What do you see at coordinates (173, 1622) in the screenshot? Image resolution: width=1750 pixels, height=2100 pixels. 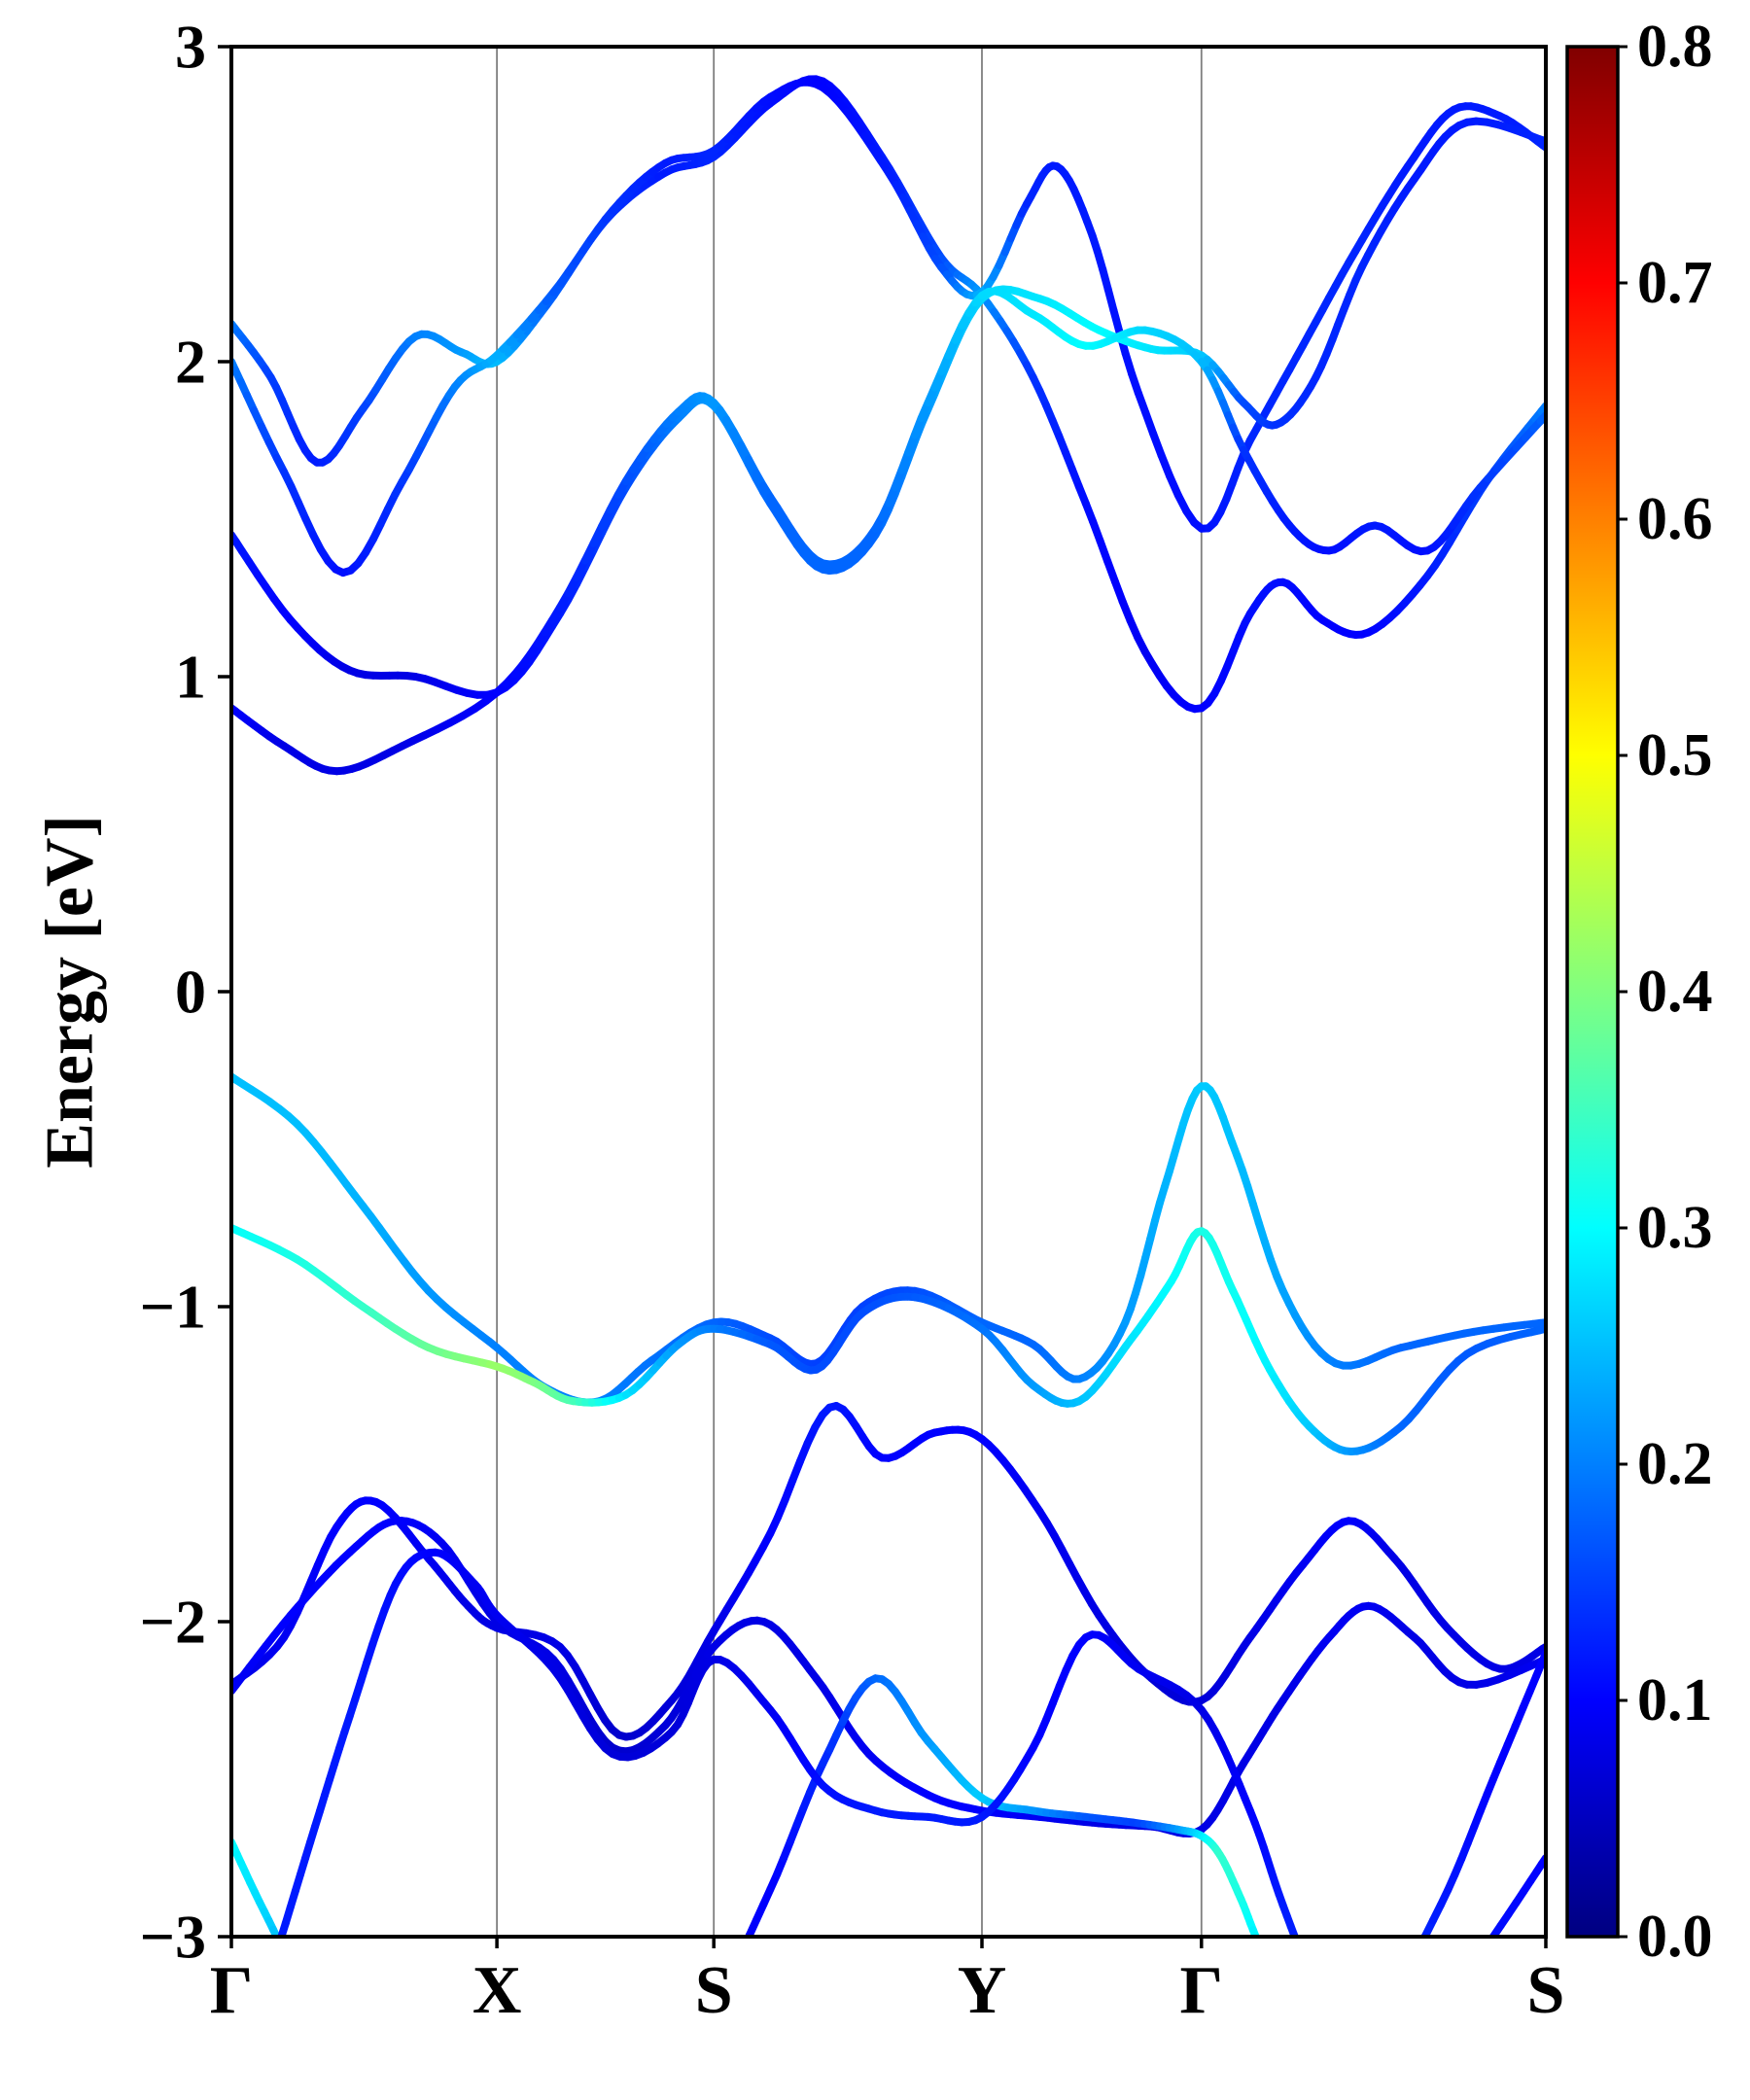 I see `y-tick-label: −2` at bounding box center [173, 1622].